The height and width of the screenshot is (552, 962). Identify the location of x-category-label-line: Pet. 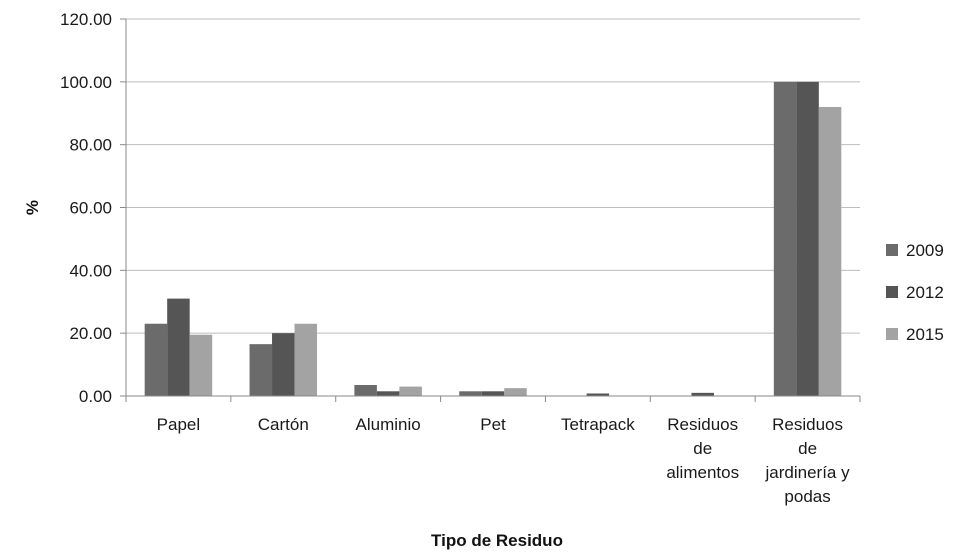
(493, 424).